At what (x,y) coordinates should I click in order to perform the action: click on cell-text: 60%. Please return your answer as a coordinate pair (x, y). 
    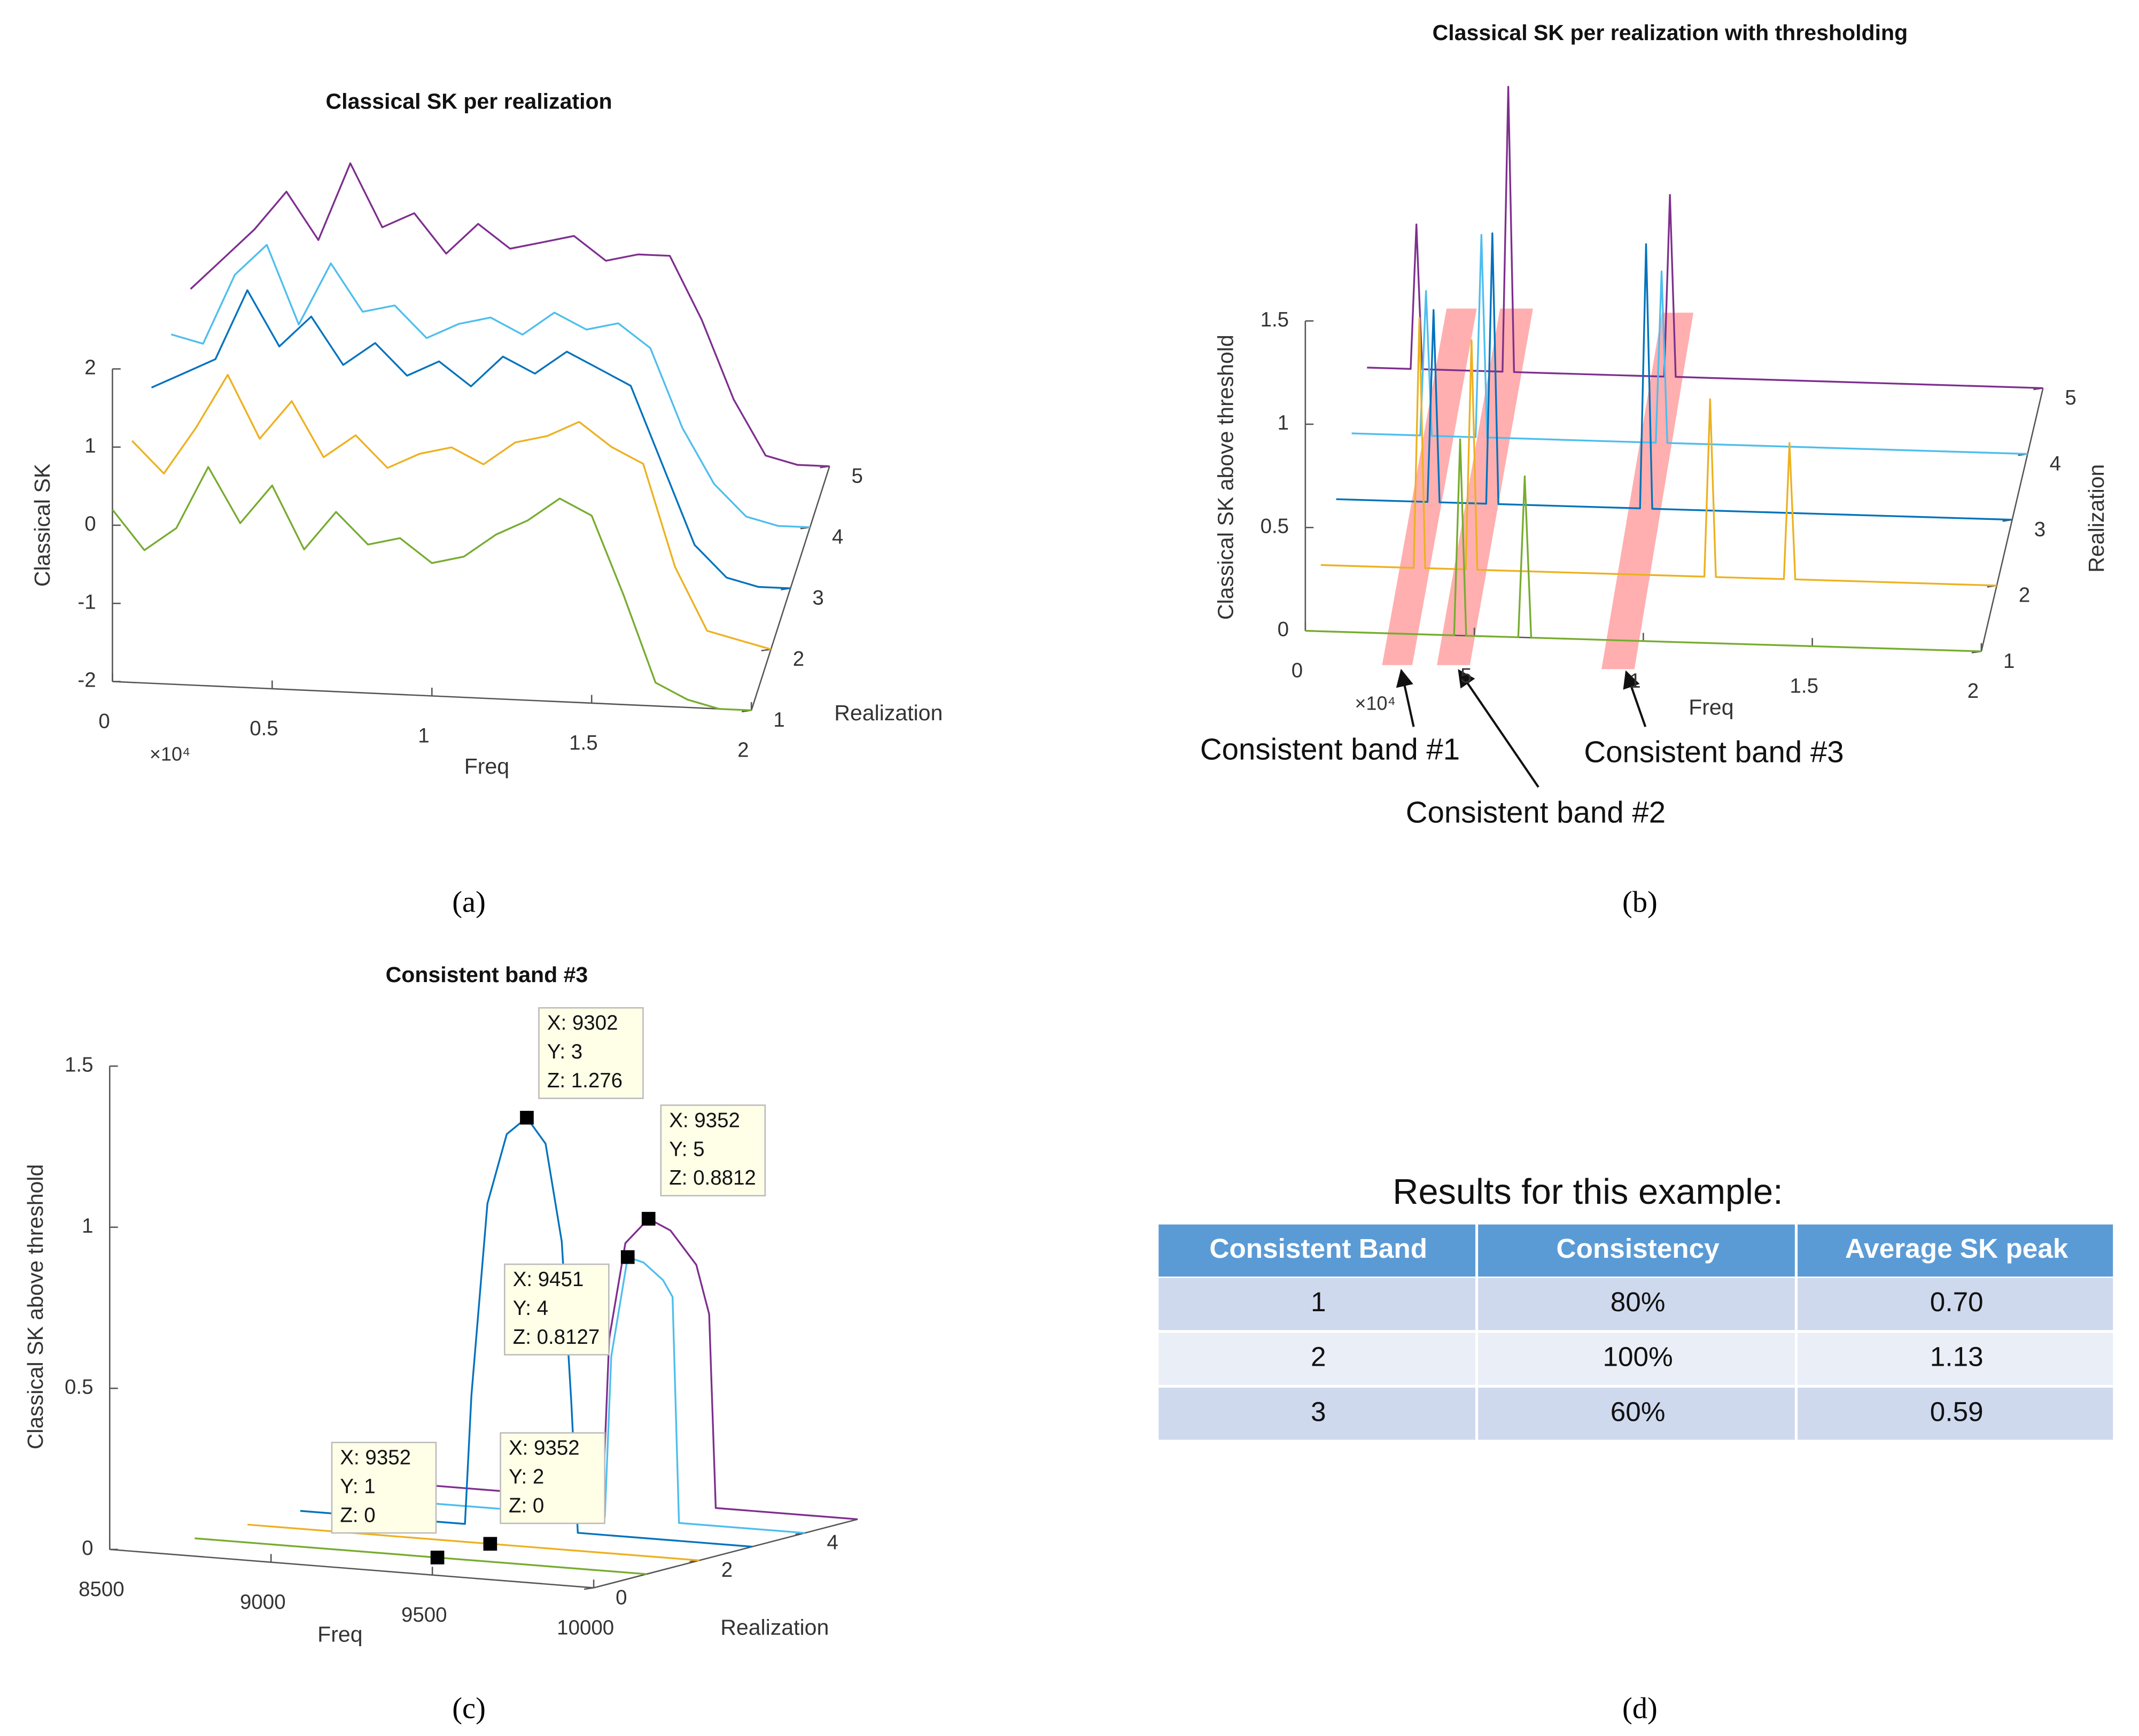
    Looking at the image, I should click on (1638, 1411).